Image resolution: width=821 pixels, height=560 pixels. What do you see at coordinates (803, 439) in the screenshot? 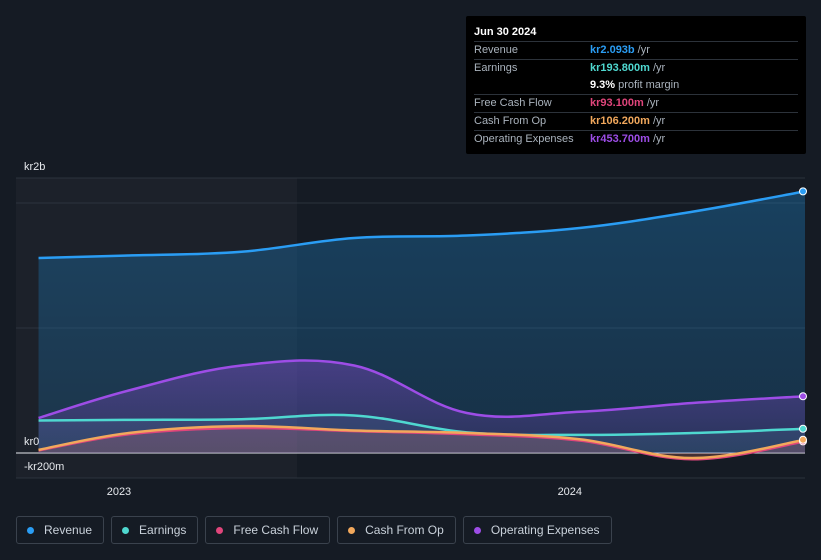
I see `point-cash-from-op` at bounding box center [803, 439].